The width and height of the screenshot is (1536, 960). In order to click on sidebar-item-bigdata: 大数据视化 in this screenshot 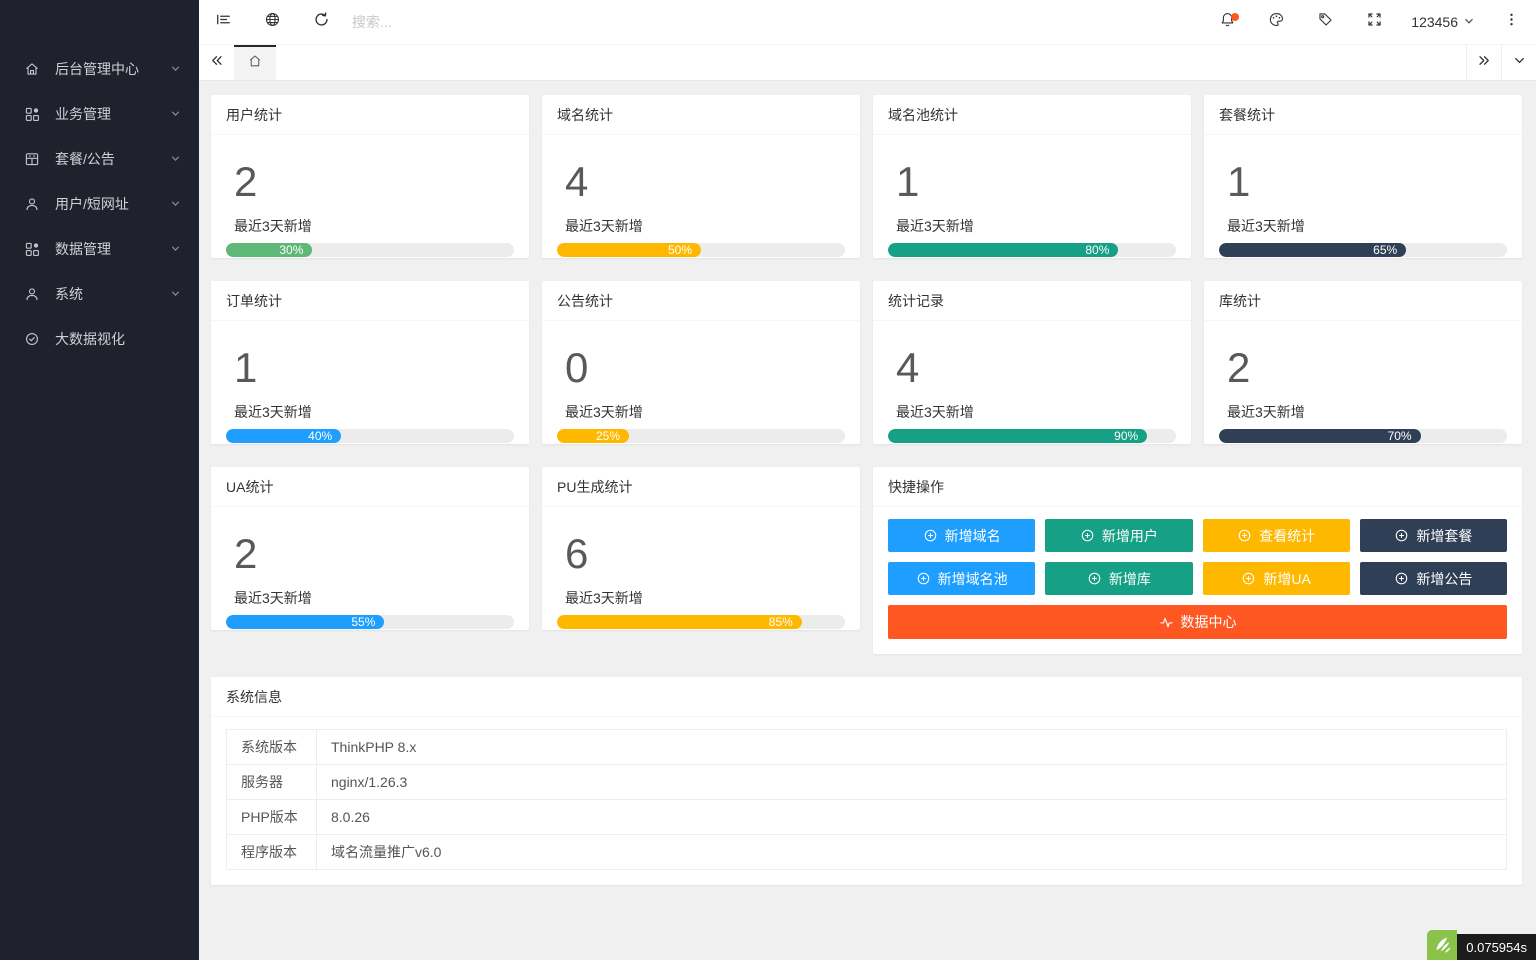, I will do `click(99, 338)`.